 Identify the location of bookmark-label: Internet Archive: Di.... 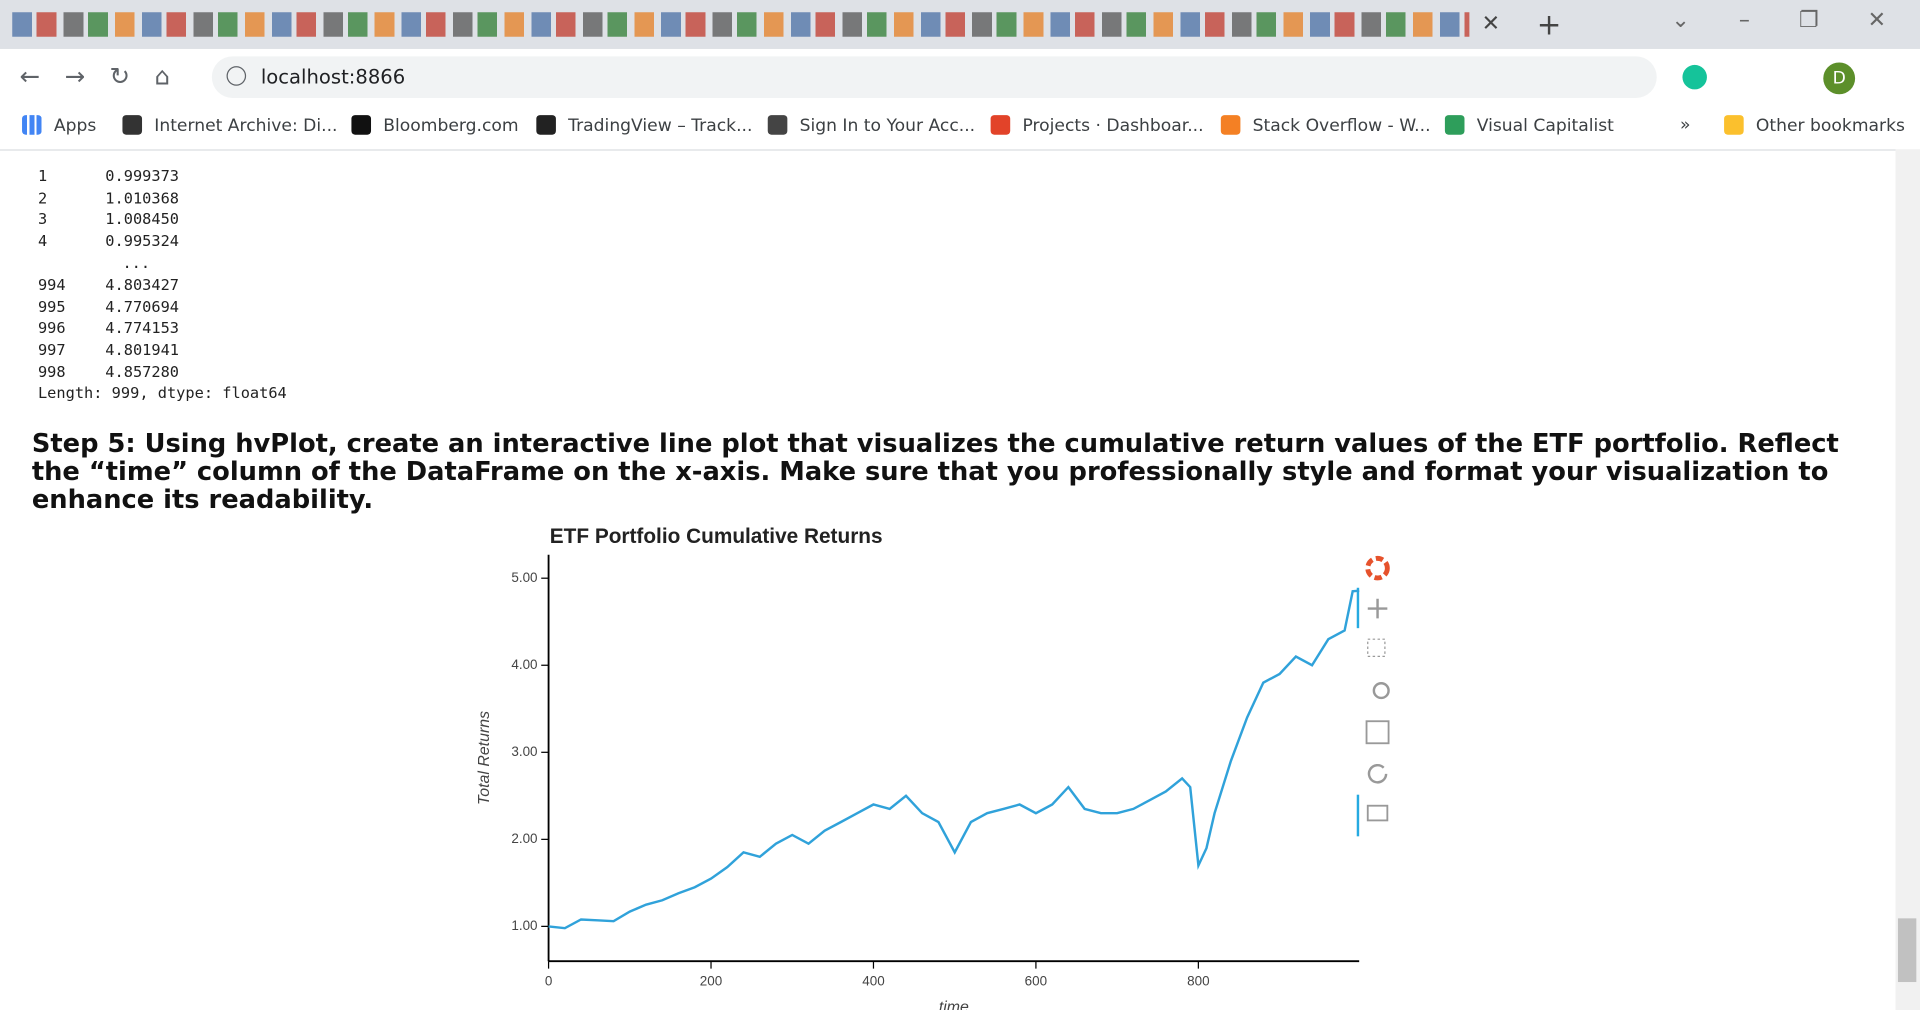
(246, 126).